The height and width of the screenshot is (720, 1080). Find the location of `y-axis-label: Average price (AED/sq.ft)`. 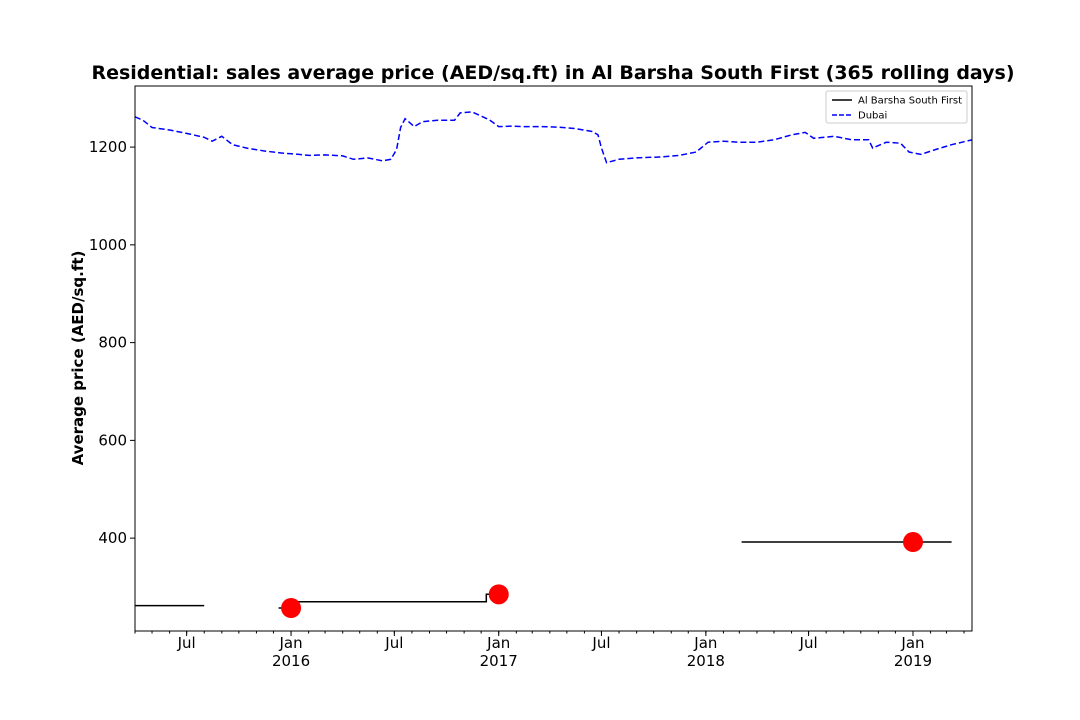

y-axis-label: Average price (AED/sq.ft) is located at coordinates (78, 358).